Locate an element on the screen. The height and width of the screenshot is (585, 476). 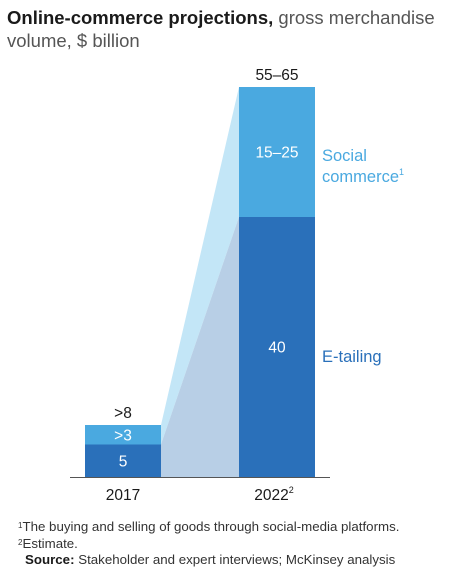
bar-social-2017 is located at coordinates (123, 435).